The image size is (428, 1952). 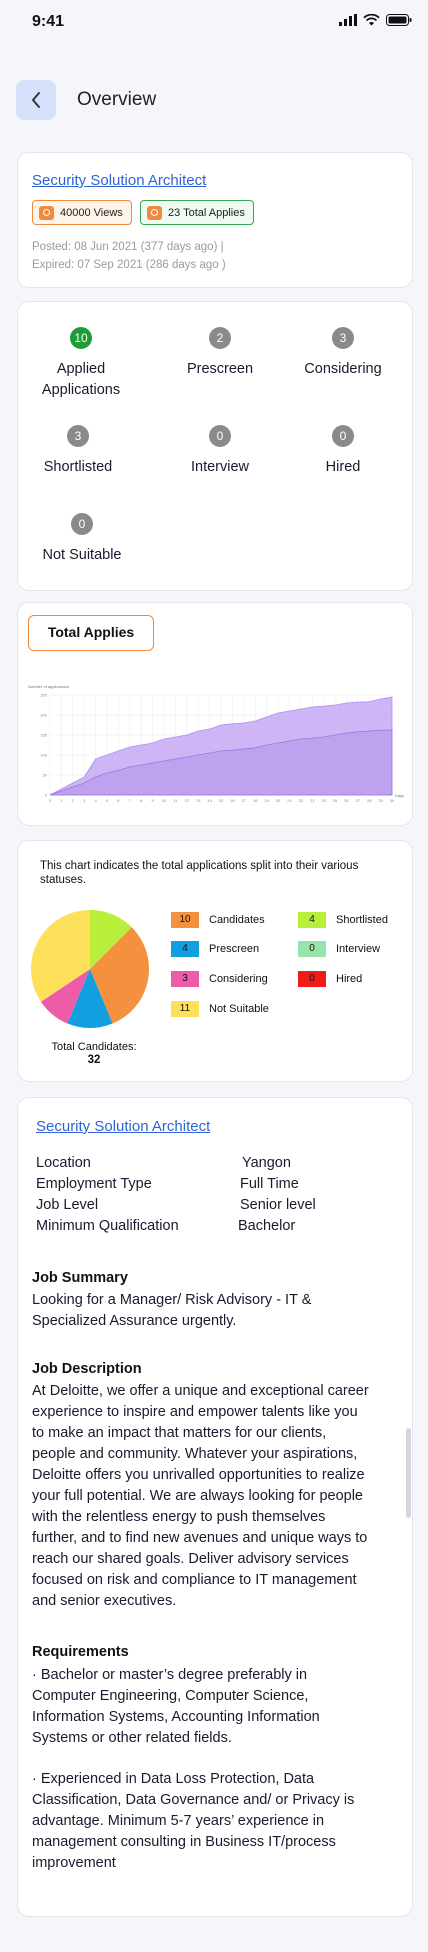 I want to click on total-candidates-label: Total Candidates:, so click(x=94, y=1047).